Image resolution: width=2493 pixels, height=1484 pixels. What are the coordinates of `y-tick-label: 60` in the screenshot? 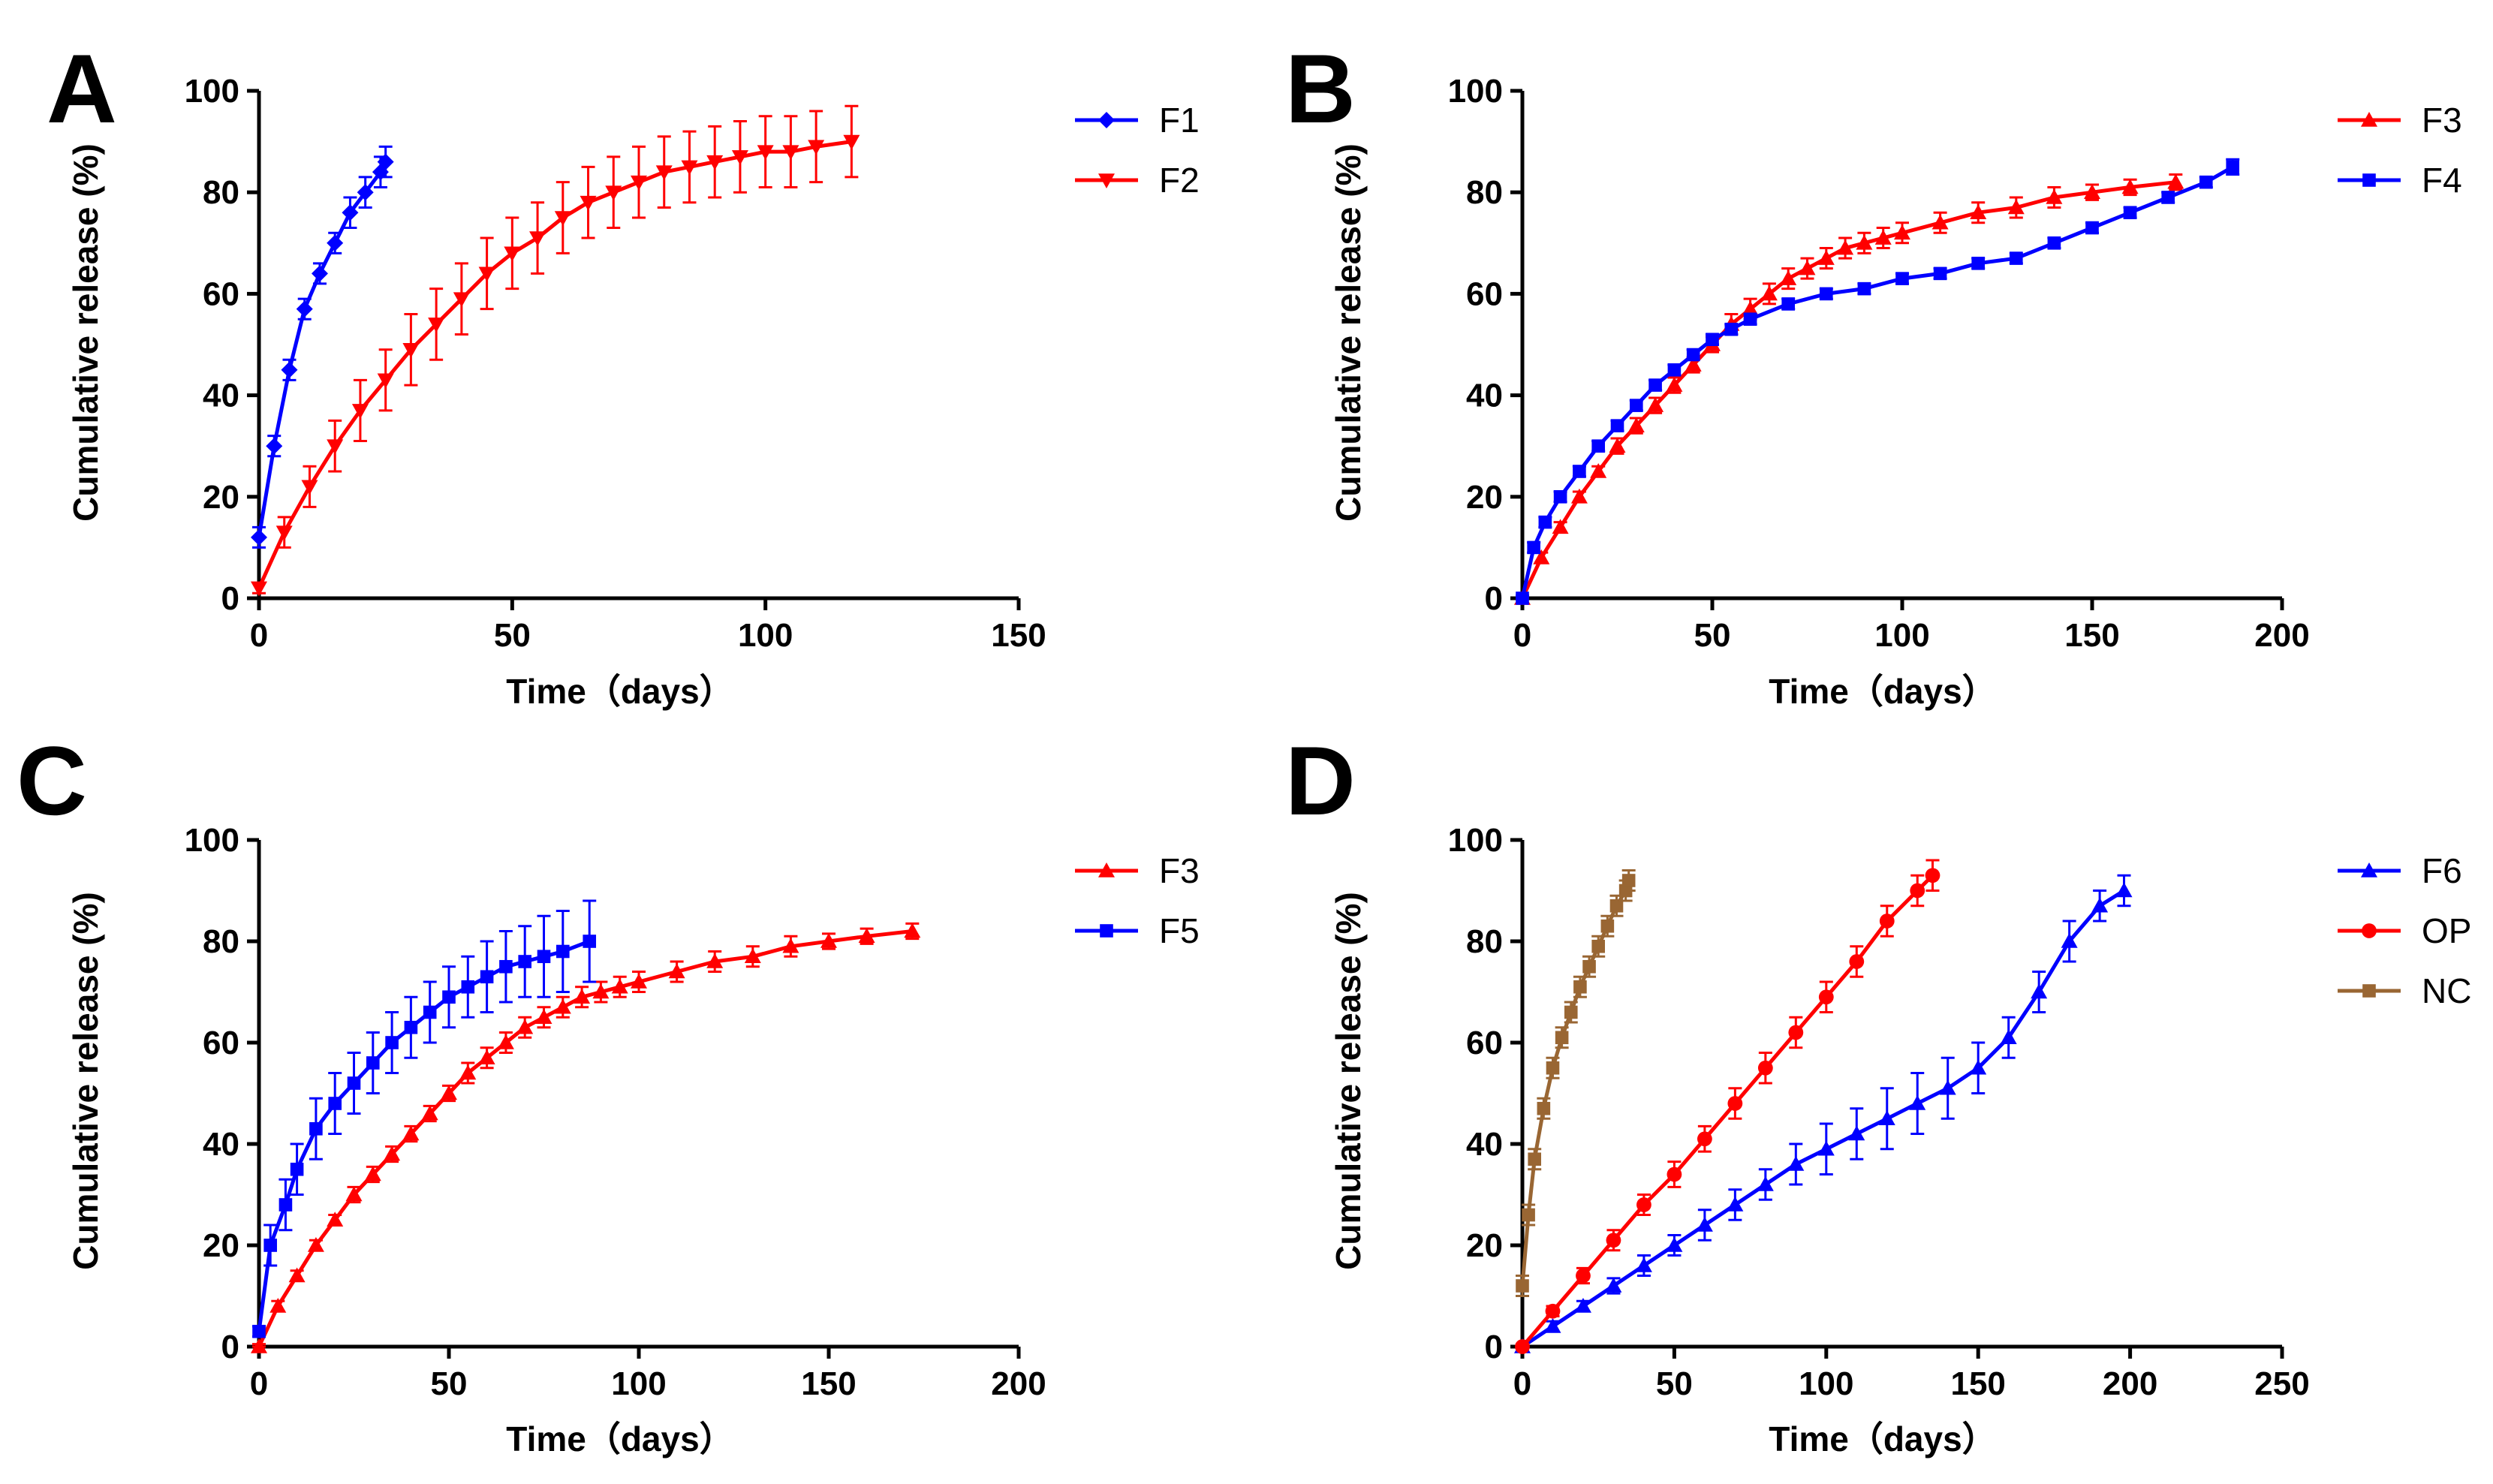 It's located at (221, 293).